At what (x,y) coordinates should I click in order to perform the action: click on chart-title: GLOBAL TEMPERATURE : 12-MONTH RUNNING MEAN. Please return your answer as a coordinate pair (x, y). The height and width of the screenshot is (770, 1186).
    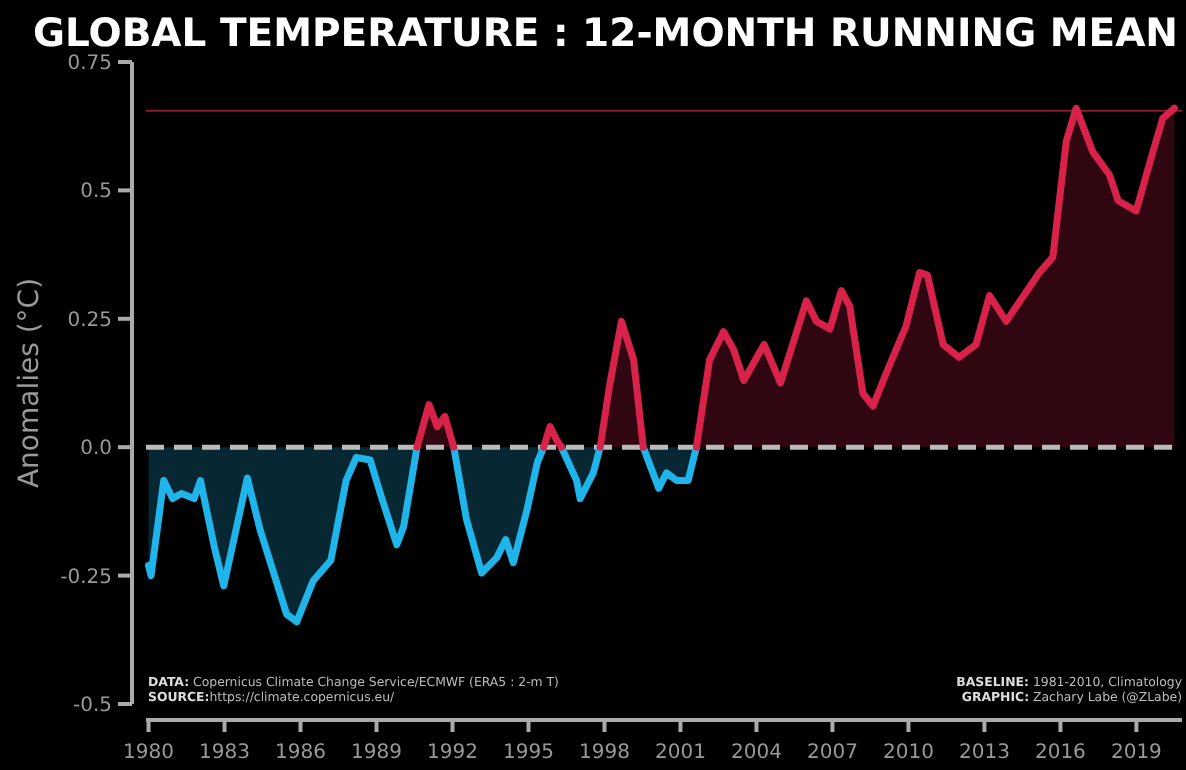
    Looking at the image, I should click on (605, 33).